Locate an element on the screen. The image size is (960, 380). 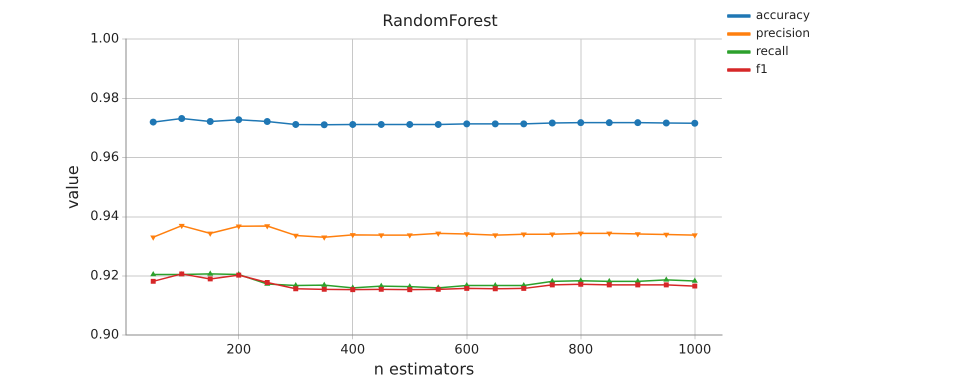
x-tick-label: 1000 is located at coordinates (695, 350).